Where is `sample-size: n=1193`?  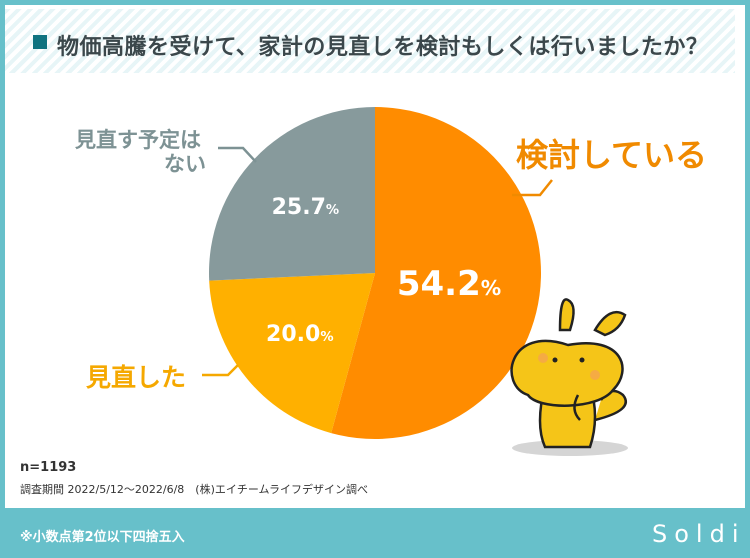
sample-size: n=1193 is located at coordinates (48, 467).